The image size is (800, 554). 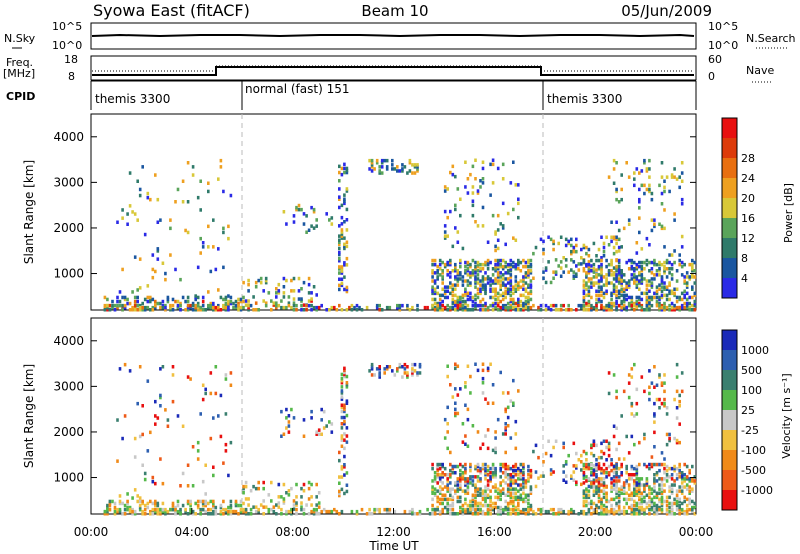 I want to click on cpid-segment-2: normal (fast) 151, so click(x=297, y=89).